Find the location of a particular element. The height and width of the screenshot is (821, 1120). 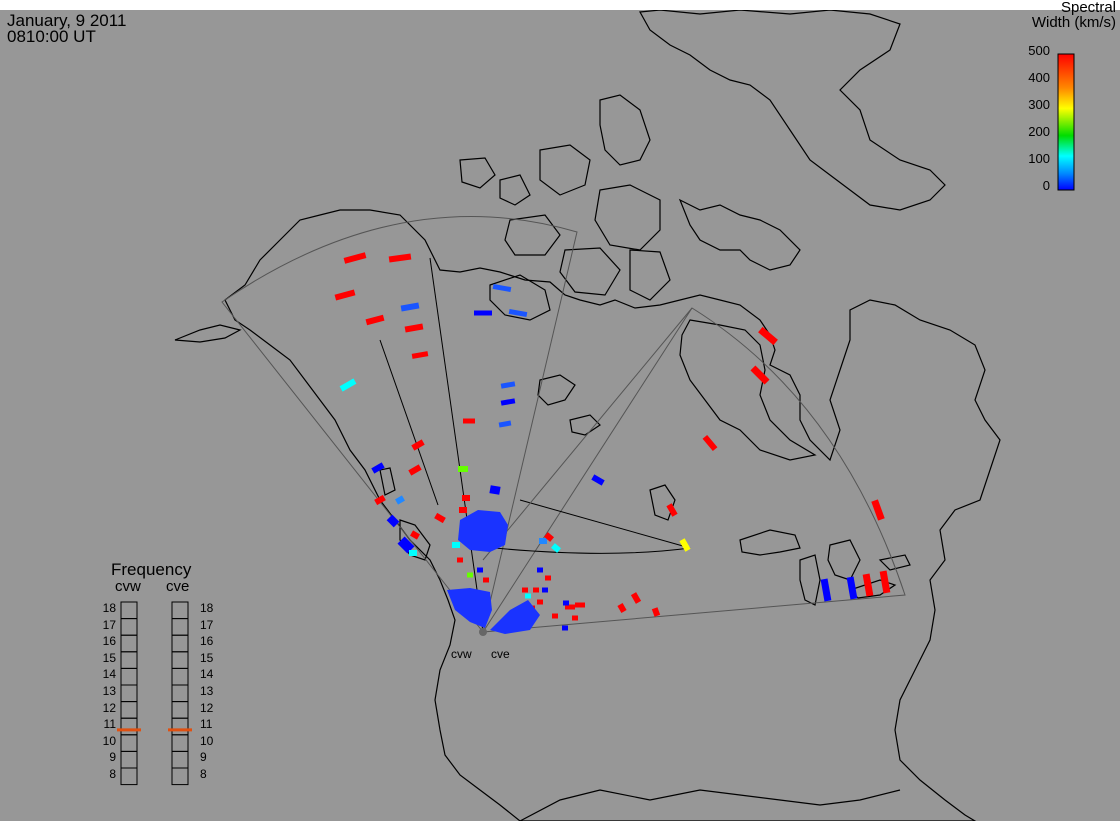

lake-superior is located at coordinates (770, 542).